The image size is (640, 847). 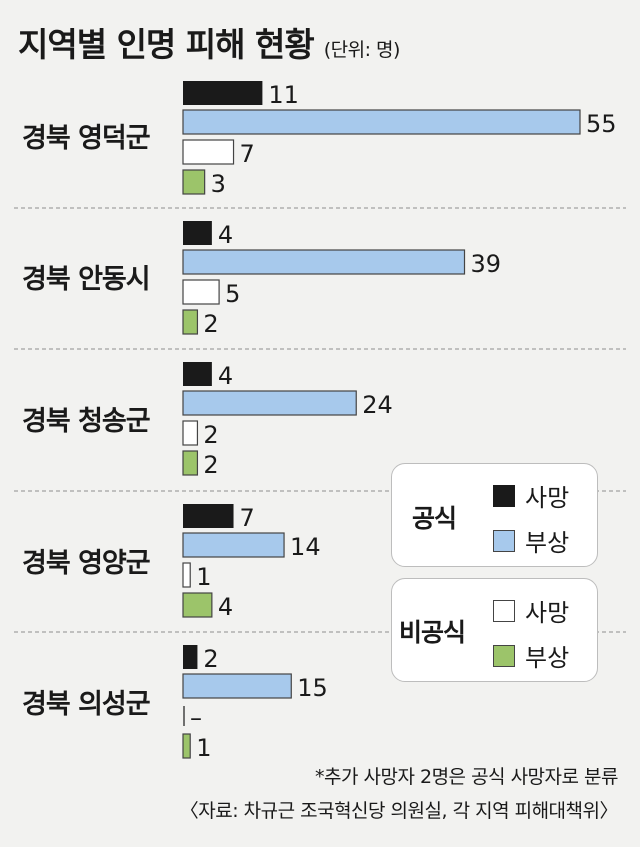 I want to click on legend-group-official: 공식, so click(x=434, y=518).